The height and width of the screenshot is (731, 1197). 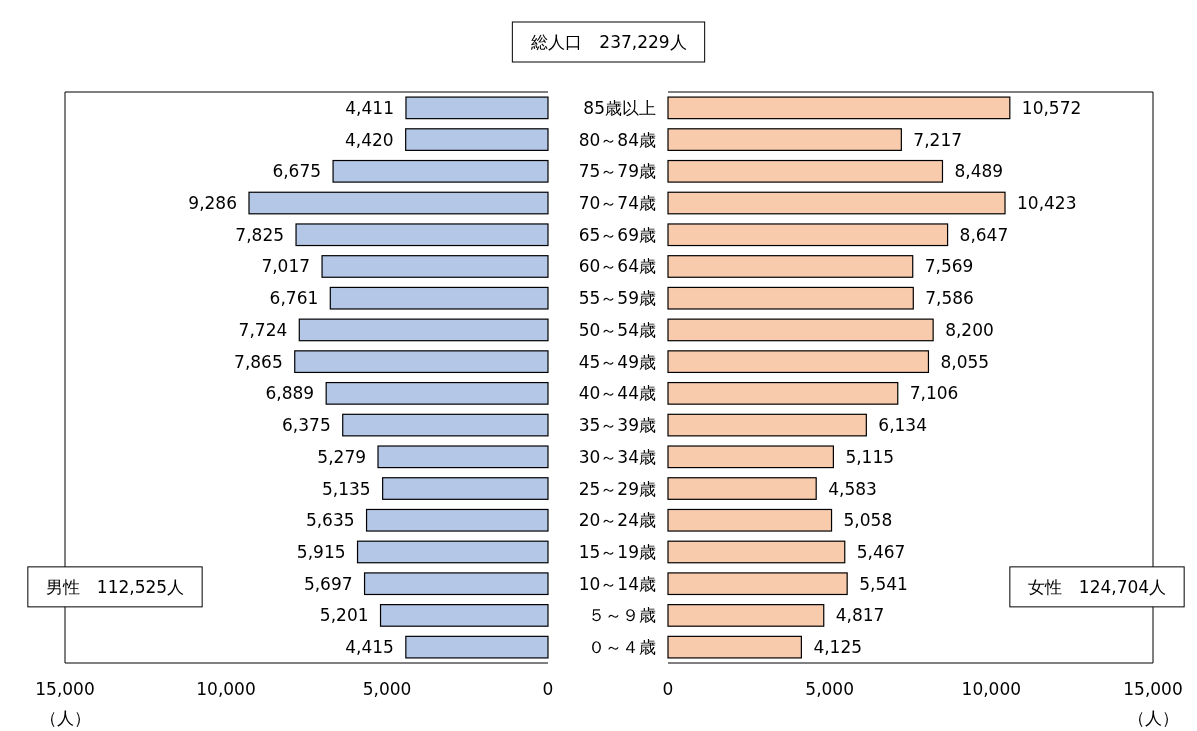 What do you see at coordinates (934, 393) in the screenshot?
I see `data-label: 7,106` at bounding box center [934, 393].